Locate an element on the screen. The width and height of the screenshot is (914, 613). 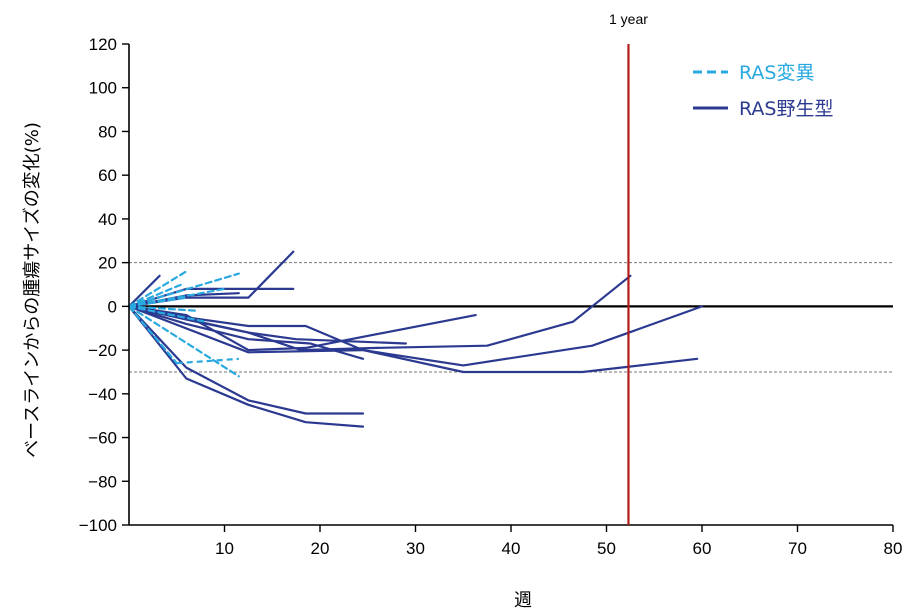
y-tick-label: 0 is located at coordinates (112, 306).